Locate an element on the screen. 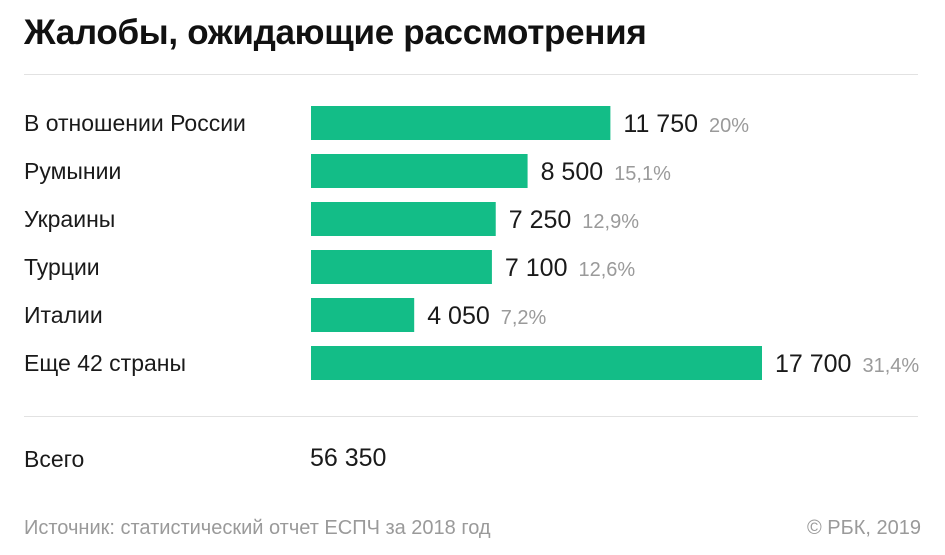 The image size is (945, 555). bar-row: Италии 4 050 7,2% is located at coordinates (285, 315).